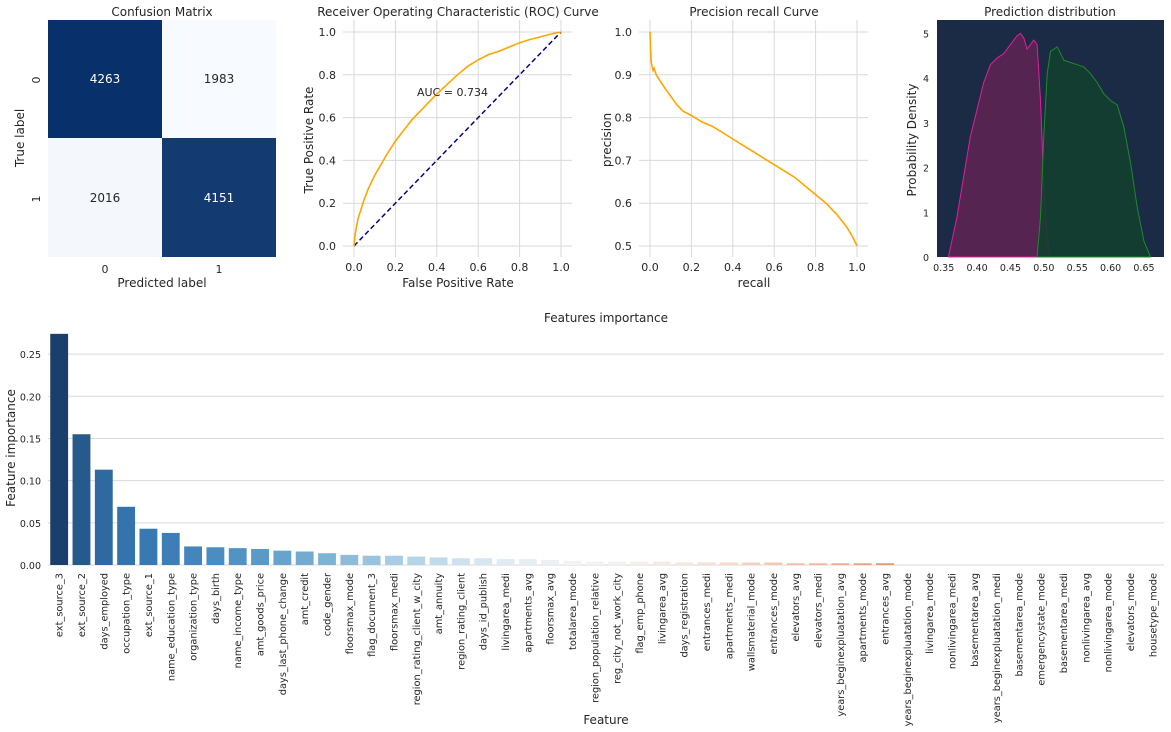 Image resolution: width=1171 pixels, height=732 pixels. I want to click on pr-ytick: 0.8, so click(624, 118).